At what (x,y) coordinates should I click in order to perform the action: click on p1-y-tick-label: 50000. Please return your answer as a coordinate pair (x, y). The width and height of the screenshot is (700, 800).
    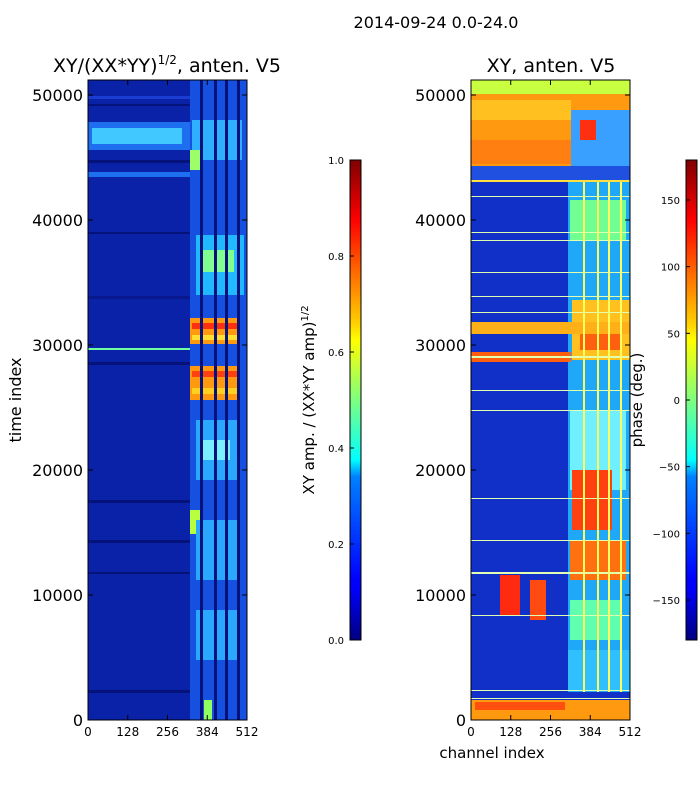
    Looking at the image, I should click on (57, 95).